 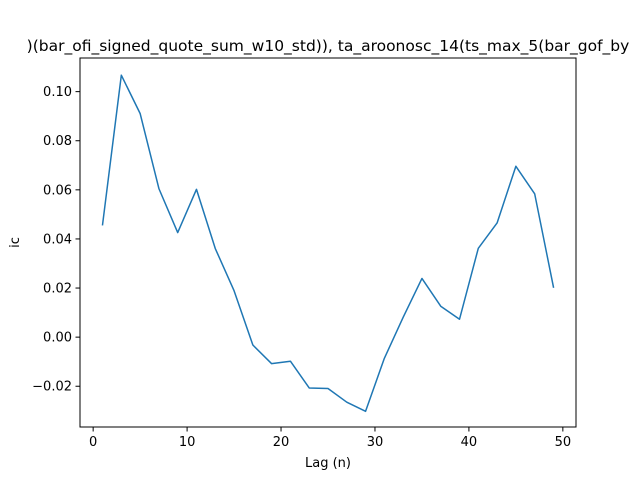 What do you see at coordinates (52, 387) in the screenshot?
I see `y-tick-label: −0.02` at bounding box center [52, 387].